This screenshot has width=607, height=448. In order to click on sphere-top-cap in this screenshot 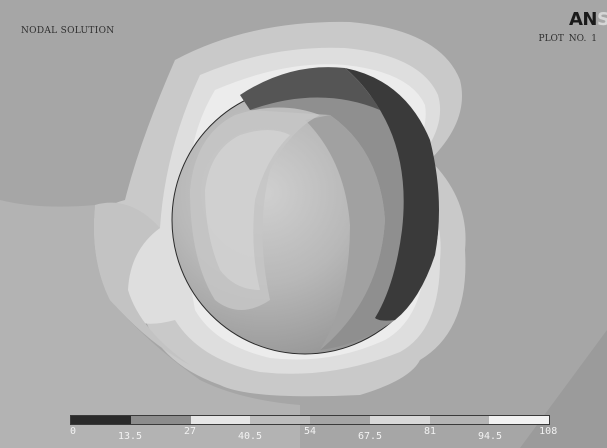, I will do `click(310, 88)`.